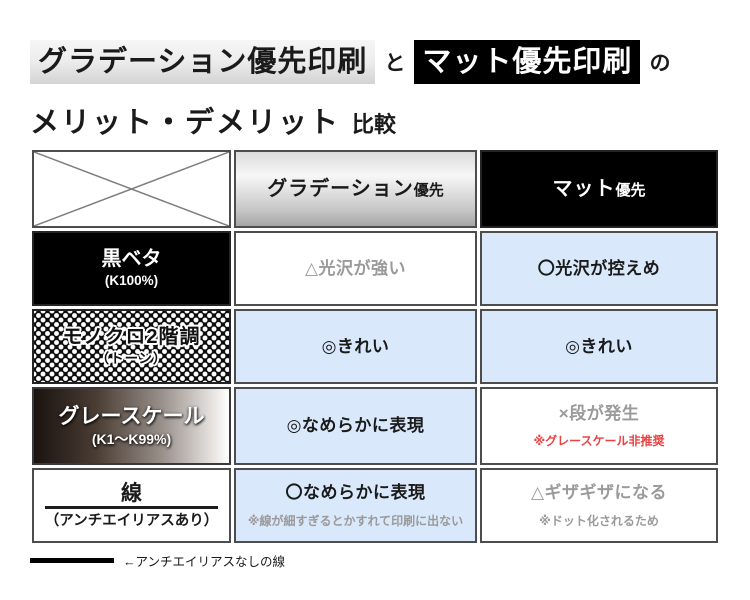 Image resolution: width=750 pixels, height=600 pixels. What do you see at coordinates (599, 441) in the screenshot?
I see `grayscale-warning-note: ※グレースケール非推奨` at bounding box center [599, 441].